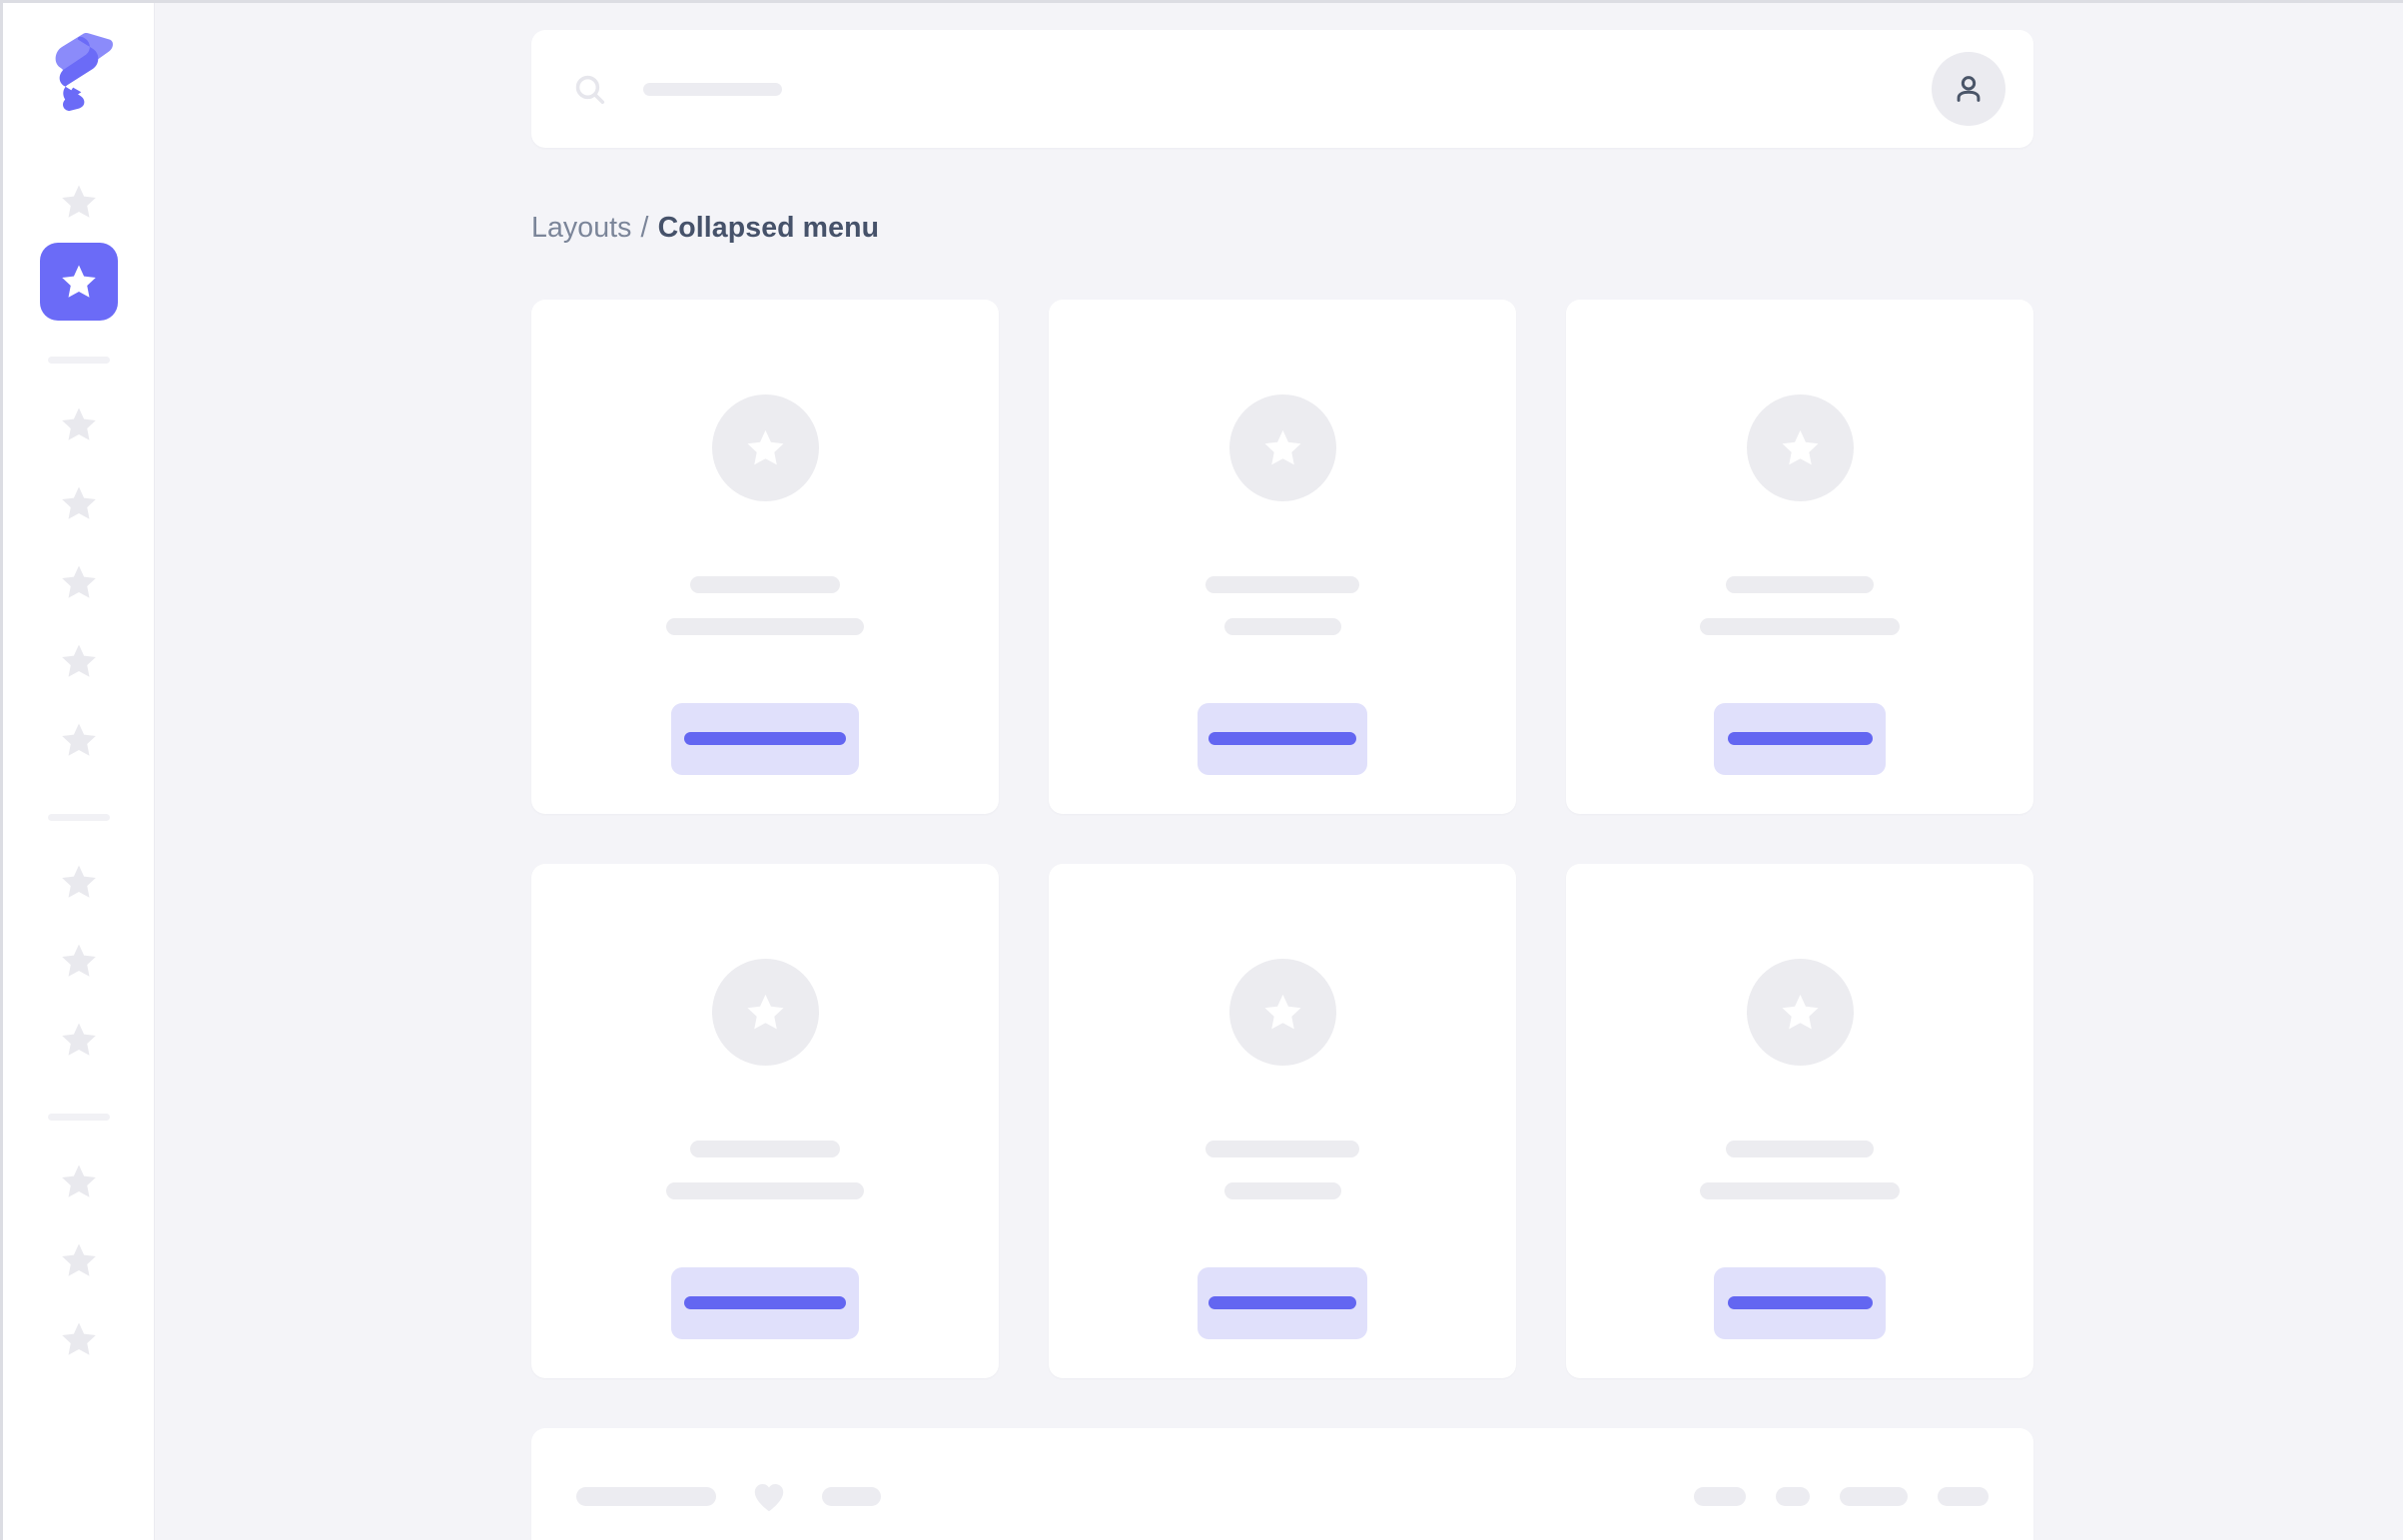 Image resolution: width=2403 pixels, height=1540 pixels. I want to click on topbar, so click(1282, 89).